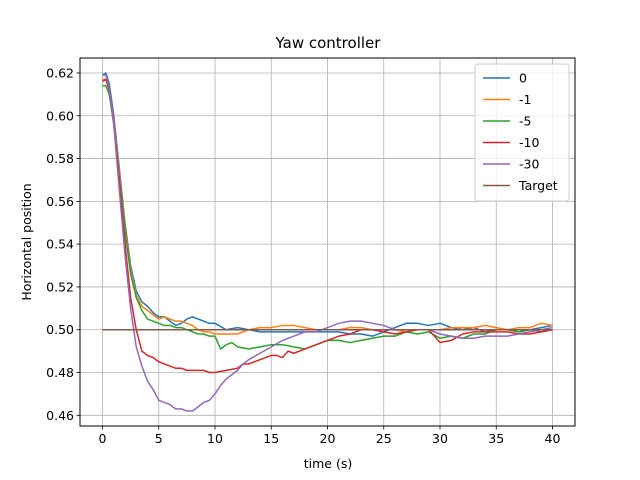 The height and width of the screenshot is (480, 640). Describe the element at coordinates (529, 142) in the screenshot. I see `legend-label: -10` at that location.